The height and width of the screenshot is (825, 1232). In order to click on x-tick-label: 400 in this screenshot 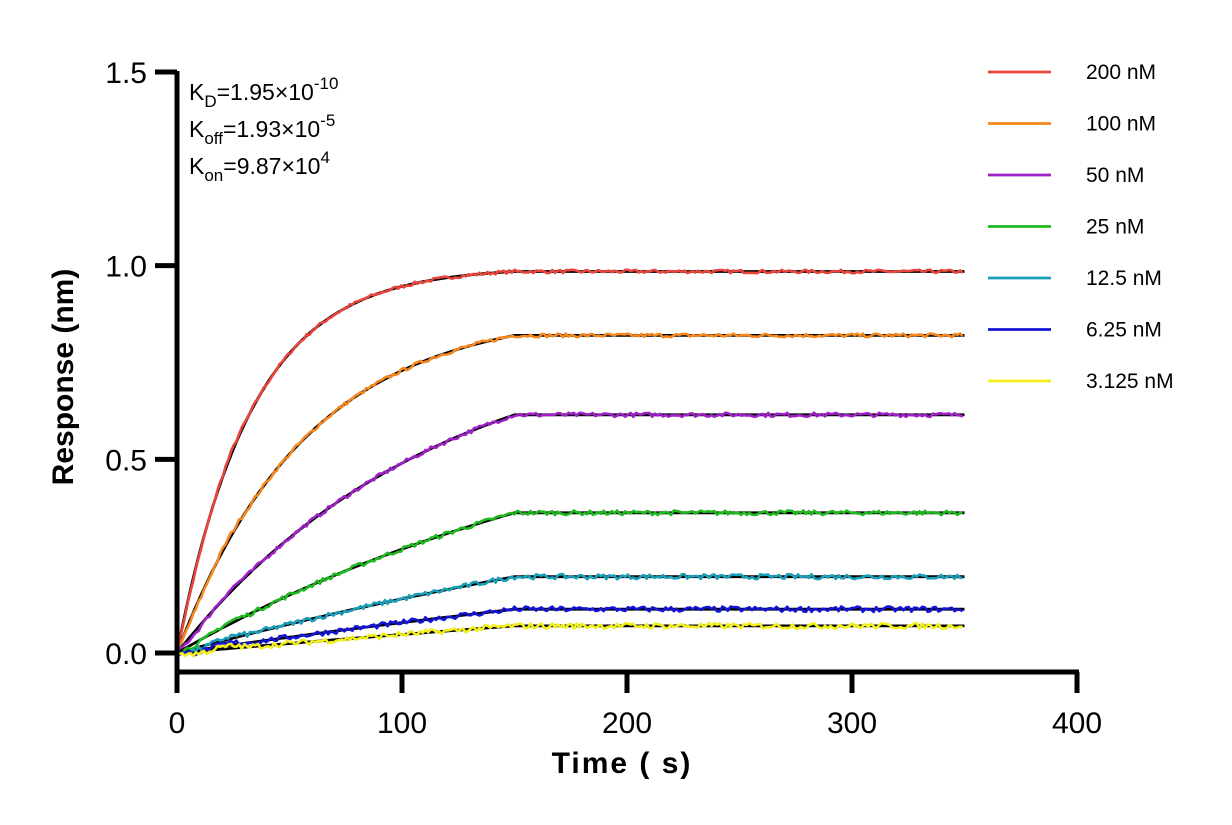, I will do `click(1077, 723)`.